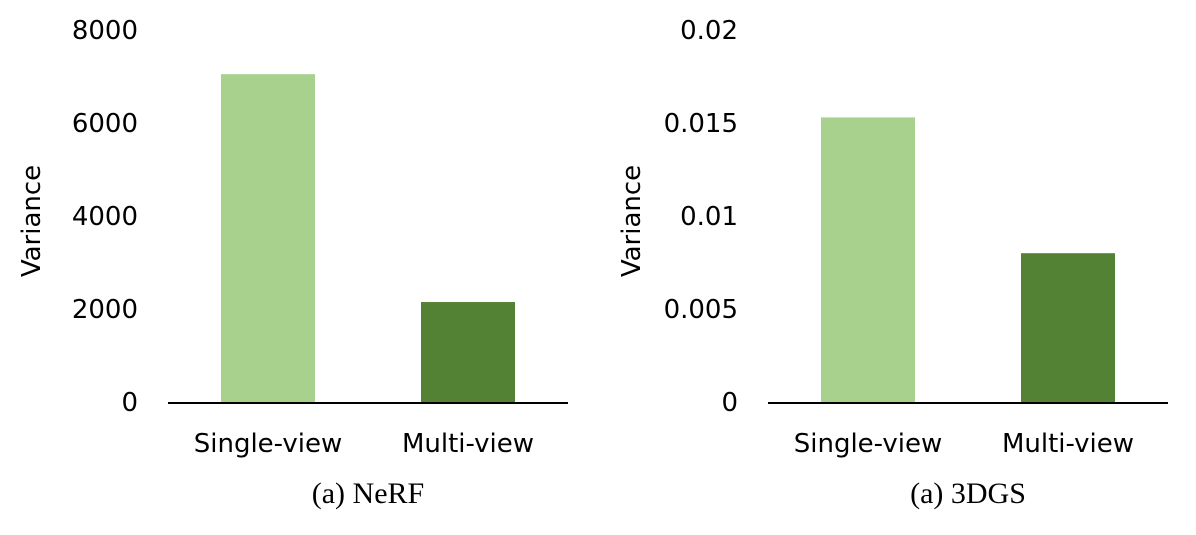 This screenshot has height=535, width=1196. Describe the element at coordinates (105, 31) in the screenshot. I see `y-tick-label: 8000` at that location.